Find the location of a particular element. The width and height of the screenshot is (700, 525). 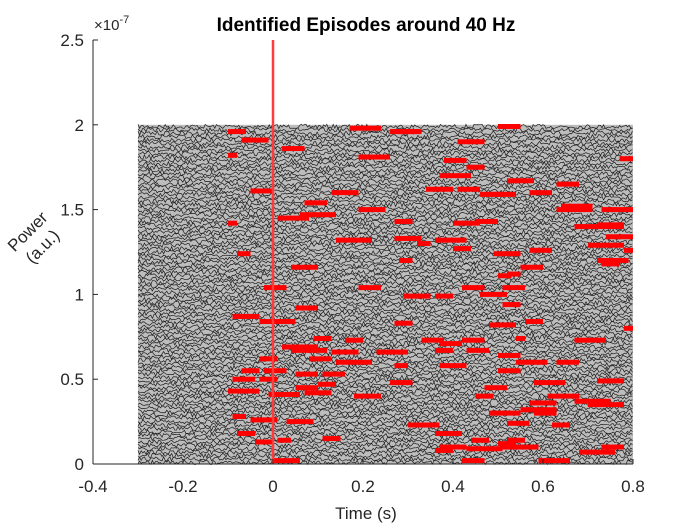

y-tick-label: 2 is located at coordinates (79, 125).